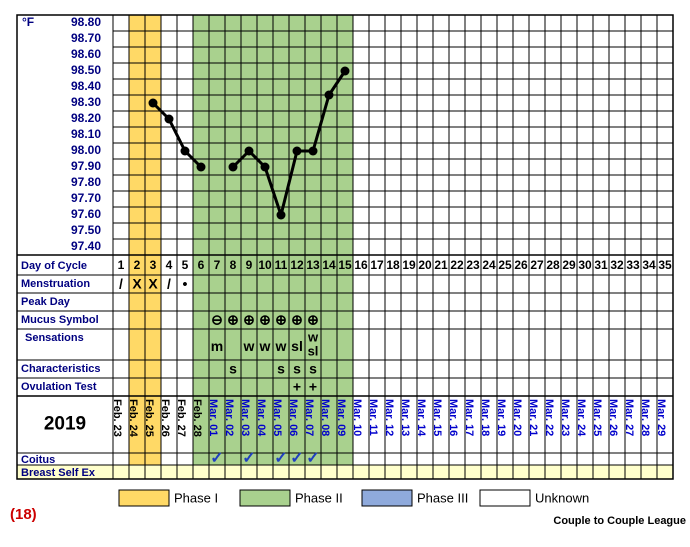  Describe the element at coordinates (533, 417) in the screenshot. I see `date: Mar. 21` at that location.